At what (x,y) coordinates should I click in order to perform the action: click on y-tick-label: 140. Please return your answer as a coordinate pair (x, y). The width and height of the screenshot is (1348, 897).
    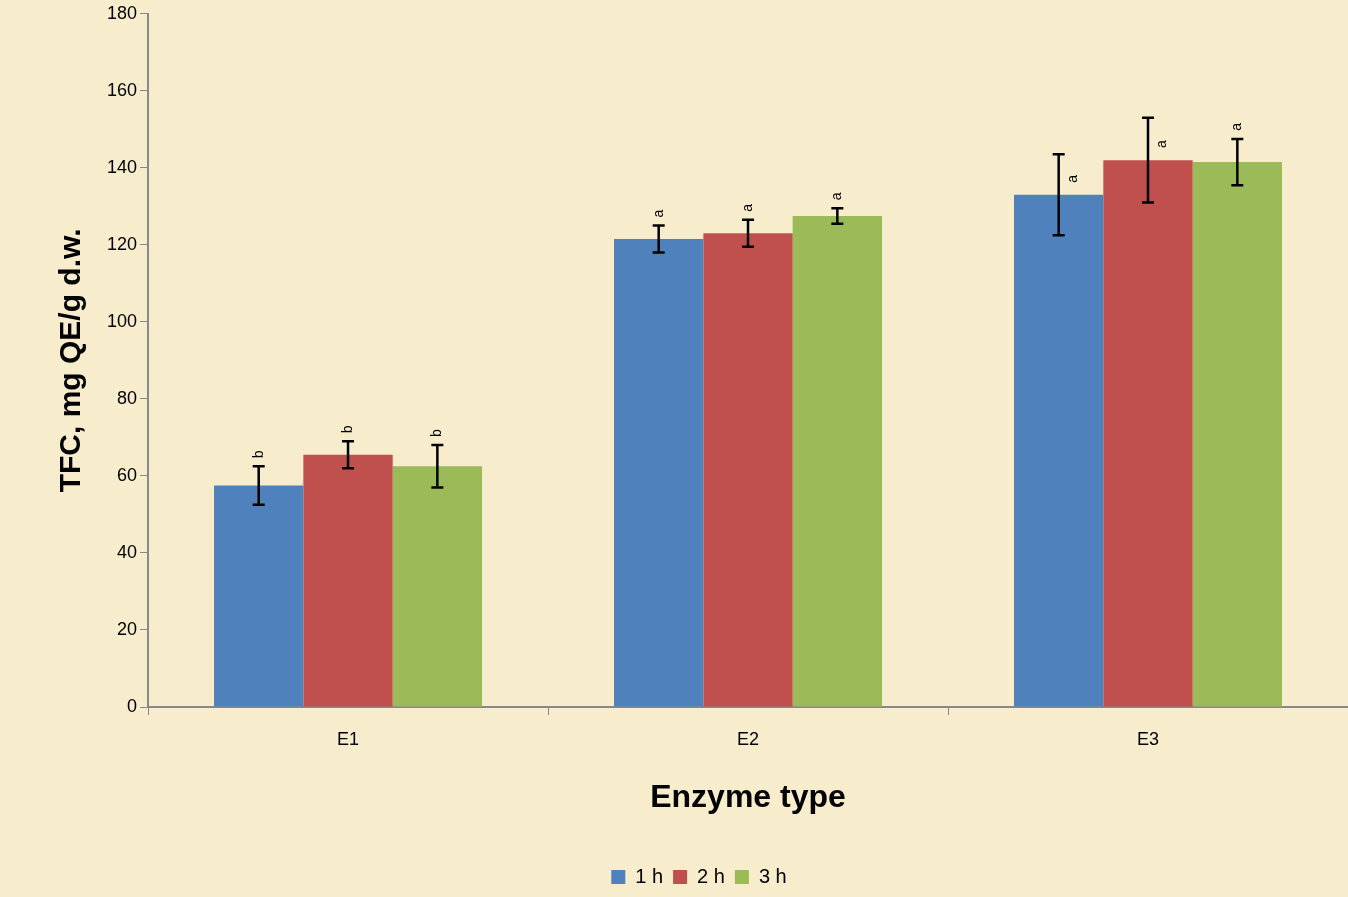
    Looking at the image, I should click on (122, 166).